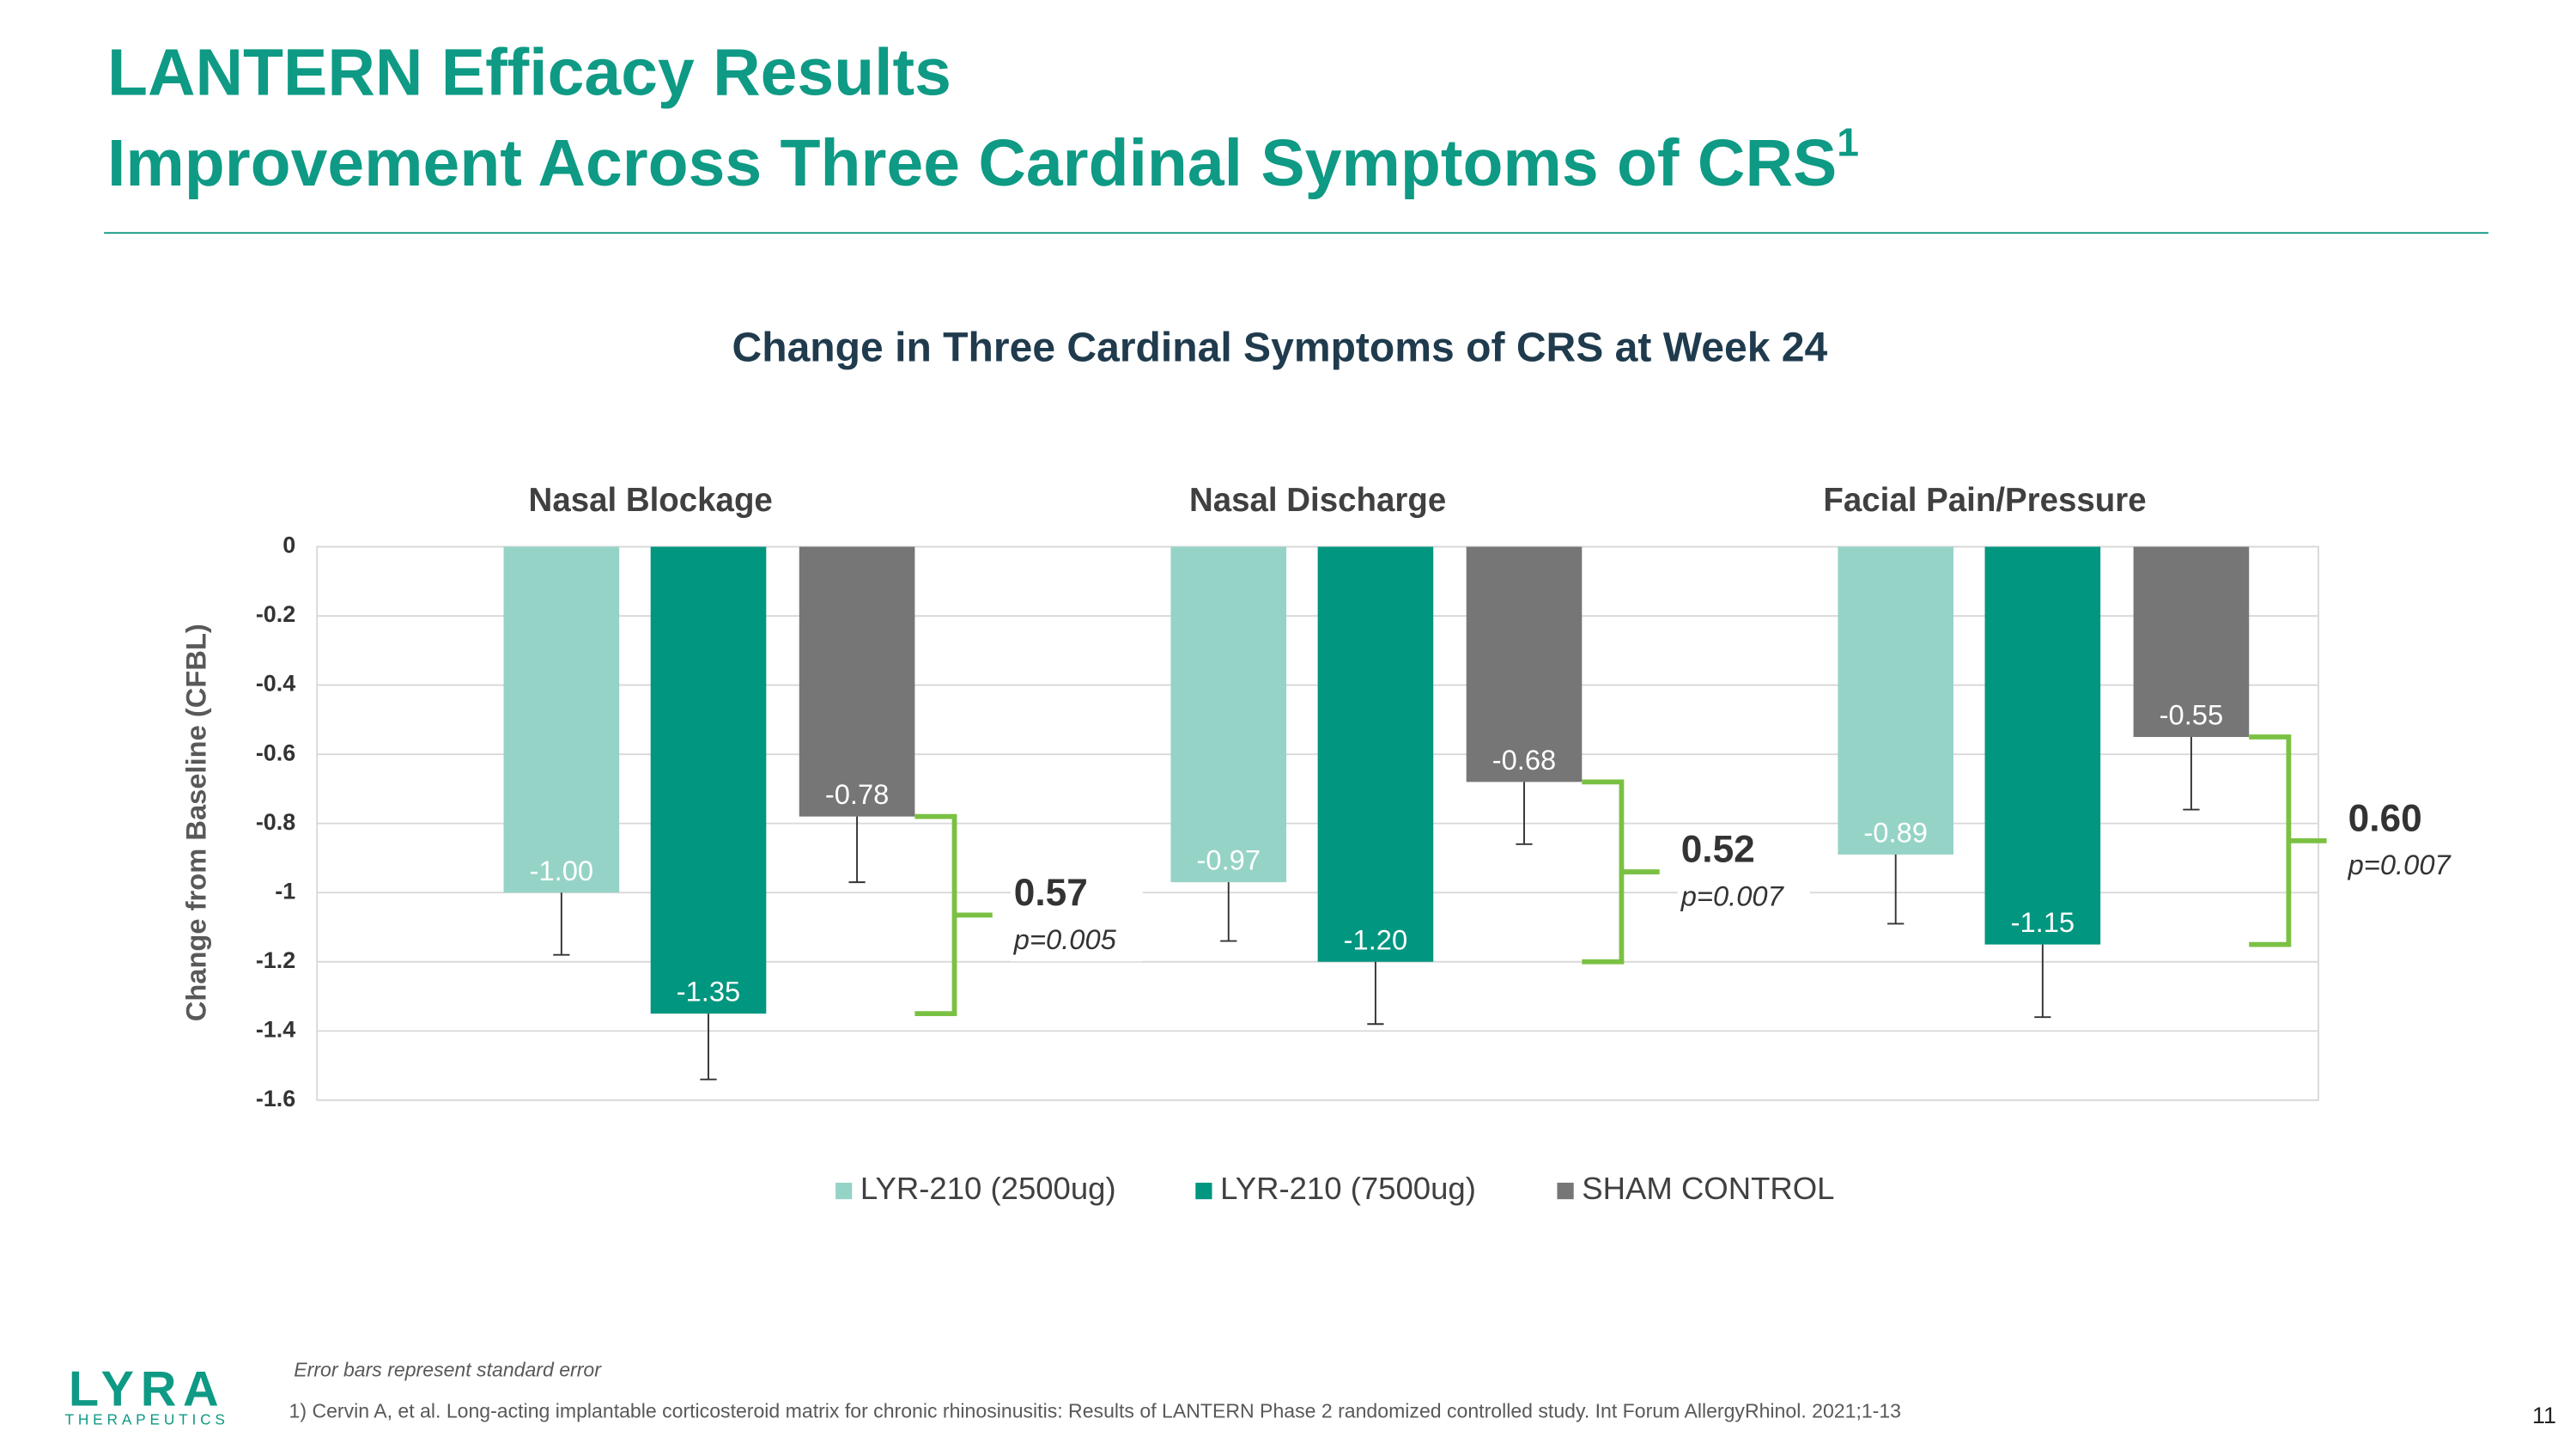 This screenshot has width=2576, height=1449. Describe the element at coordinates (1895, 832) in the screenshot. I see `value-label: -0.89` at that location.